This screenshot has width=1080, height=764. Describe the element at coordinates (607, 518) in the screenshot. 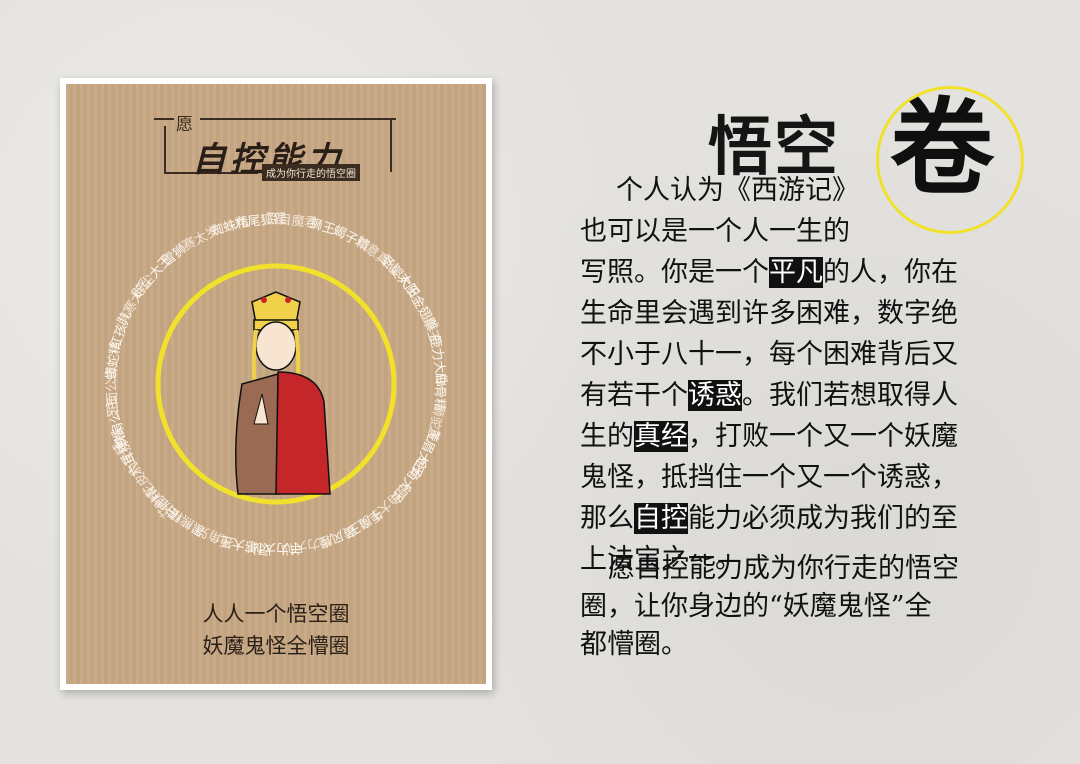

I see `essay-text: 那么` at that location.